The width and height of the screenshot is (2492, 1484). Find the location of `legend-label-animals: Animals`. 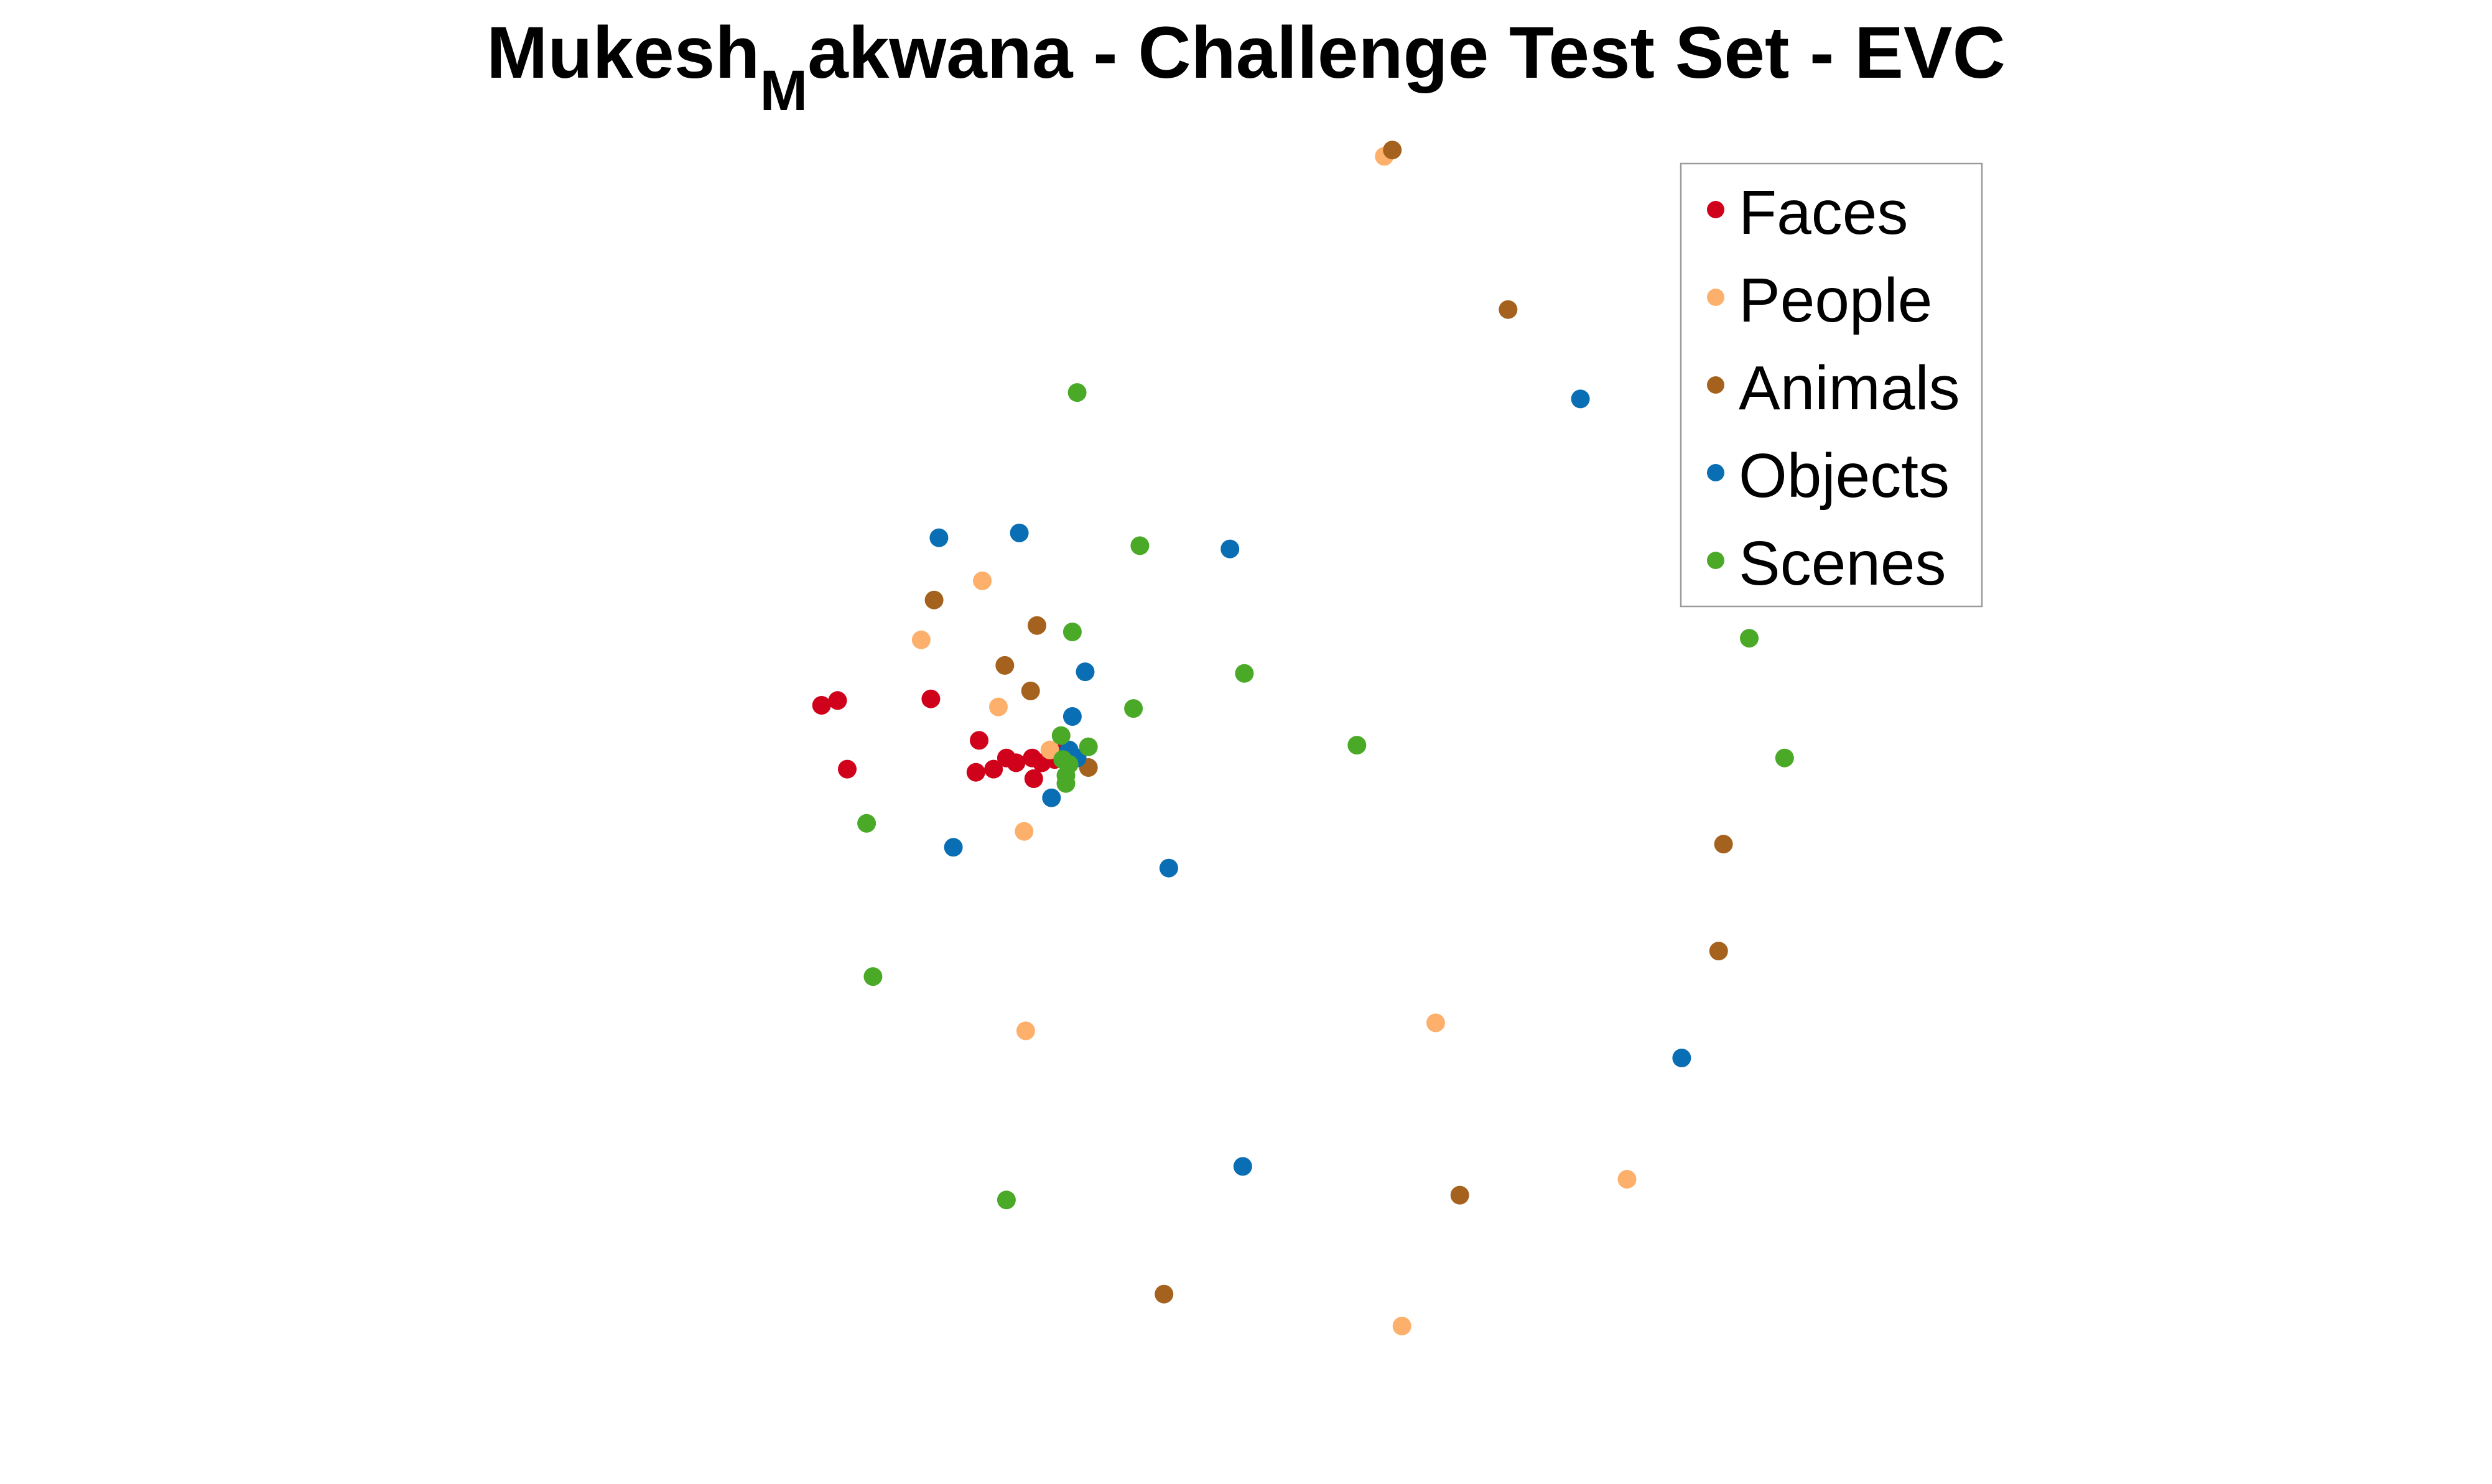

legend-label-animals: Animals is located at coordinates (1849, 388).